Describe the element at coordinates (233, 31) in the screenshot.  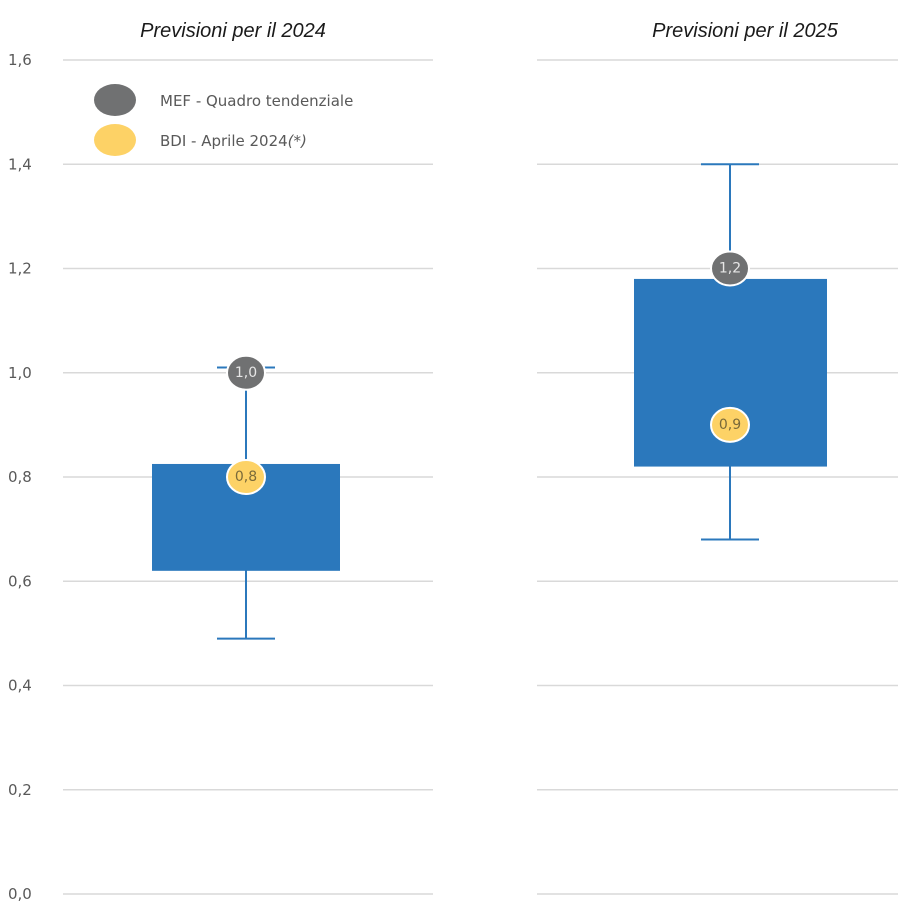
I see `panel-title: Previsioni per il 2024` at that location.